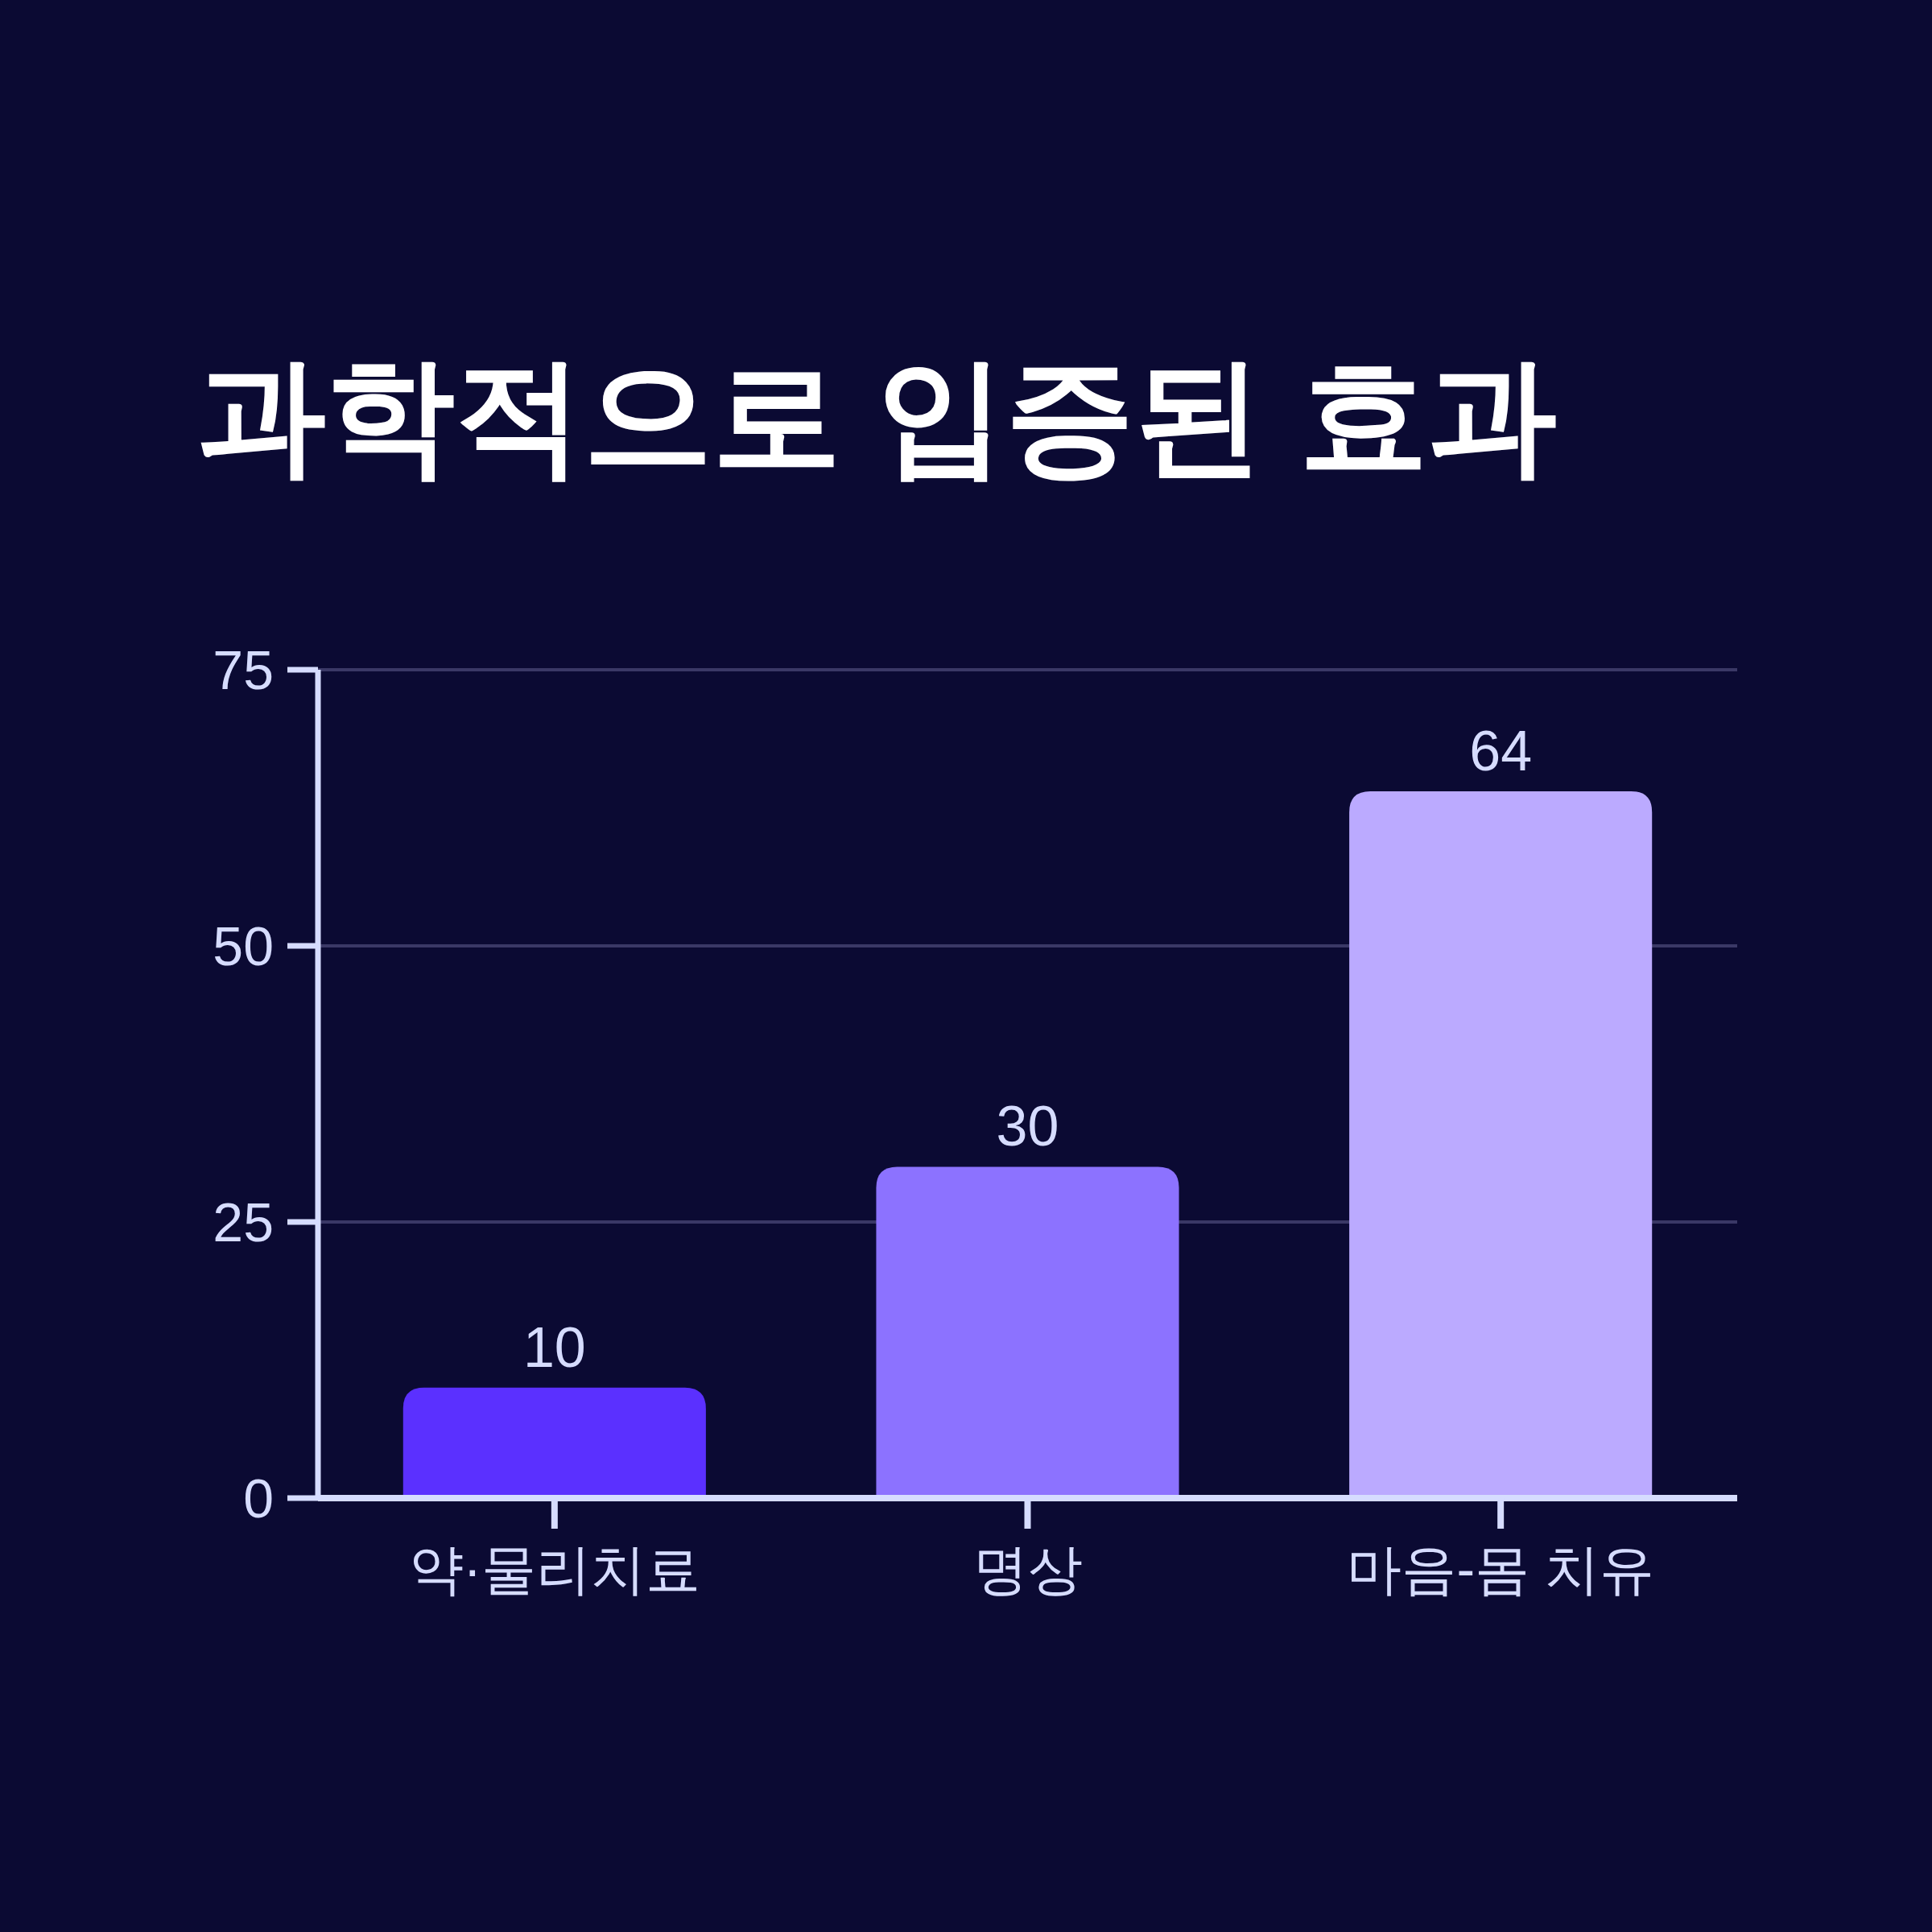  What do you see at coordinates (1027, 1569) in the screenshot?
I see `x-tick-label: 명상` at bounding box center [1027, 1569].